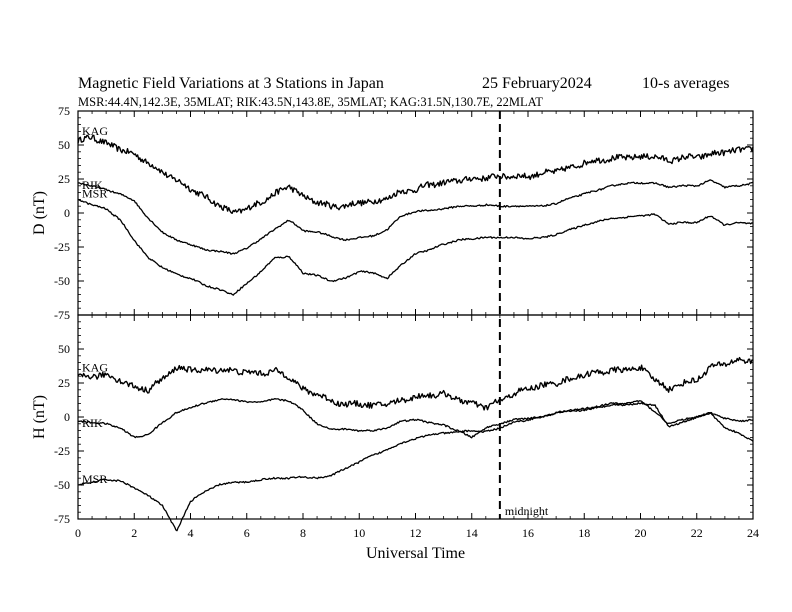 The height and width of the screenshot is (612, 792). Describe the element at coordinates (134, 533) in the screenshot. I see `x-tick-label: 2` at that location.